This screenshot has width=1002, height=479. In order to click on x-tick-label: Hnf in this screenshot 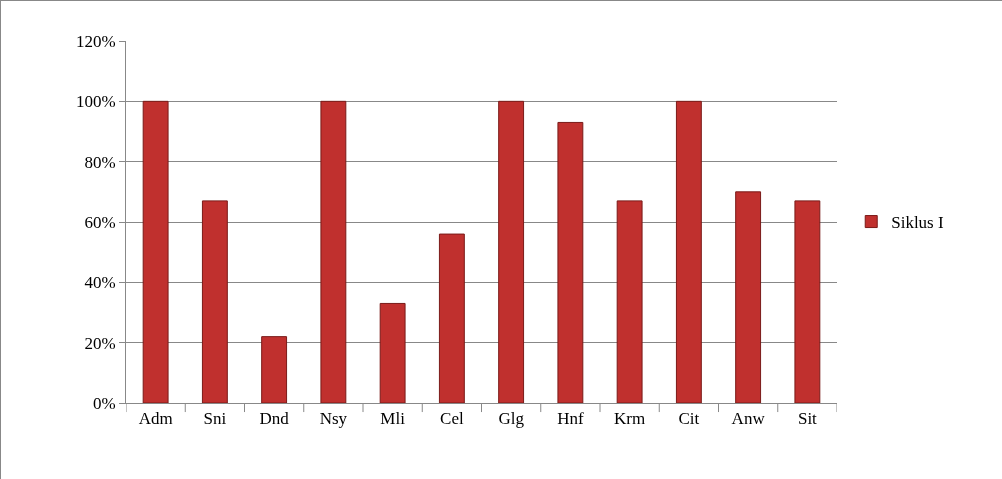, I will do `click(570, 419)`.